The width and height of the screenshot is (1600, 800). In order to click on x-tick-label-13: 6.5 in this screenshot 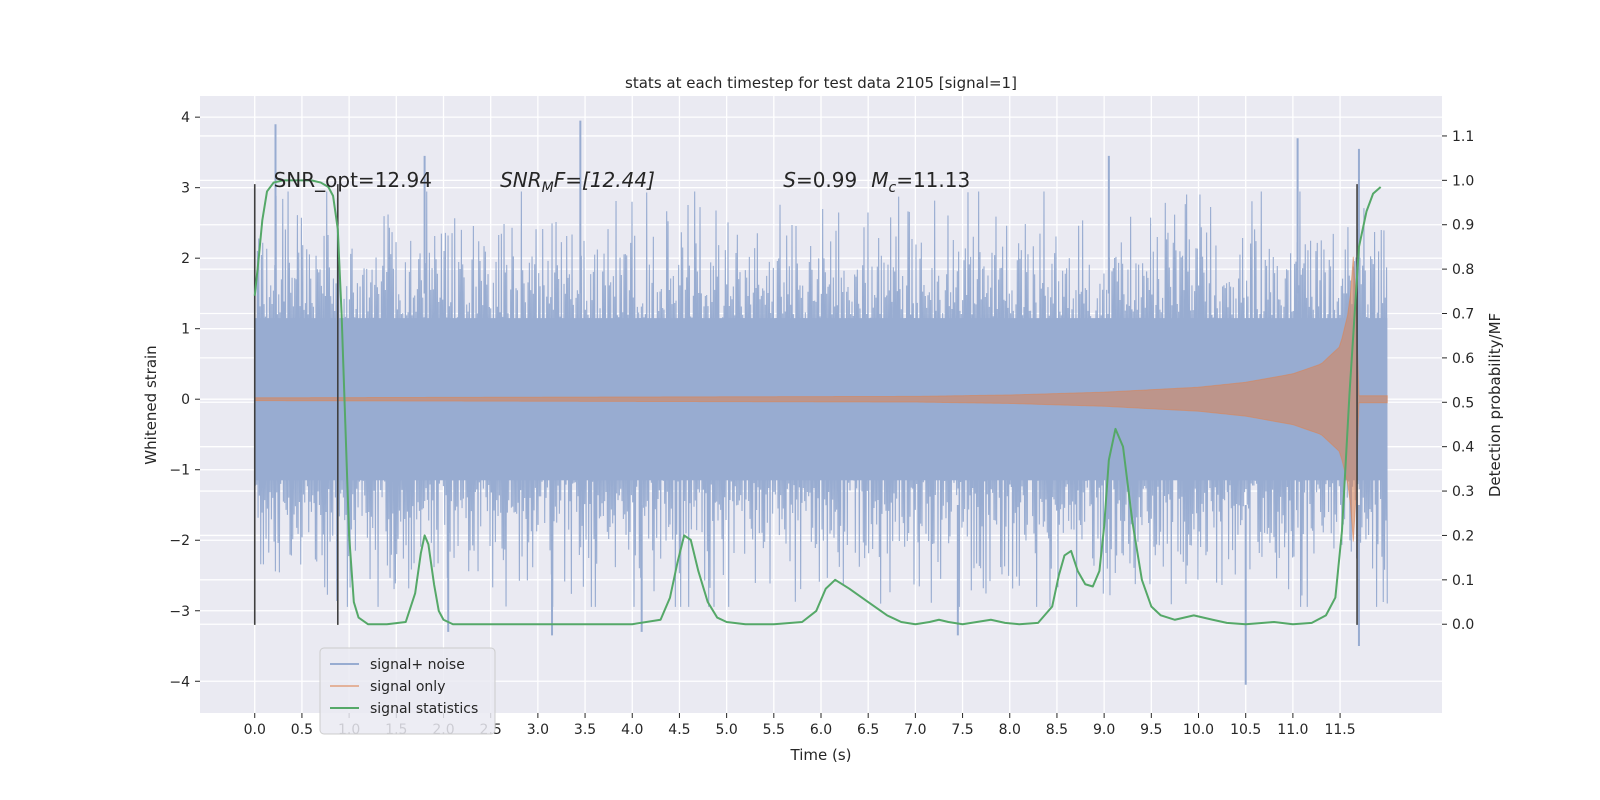, I will do `click(868, 730)`.